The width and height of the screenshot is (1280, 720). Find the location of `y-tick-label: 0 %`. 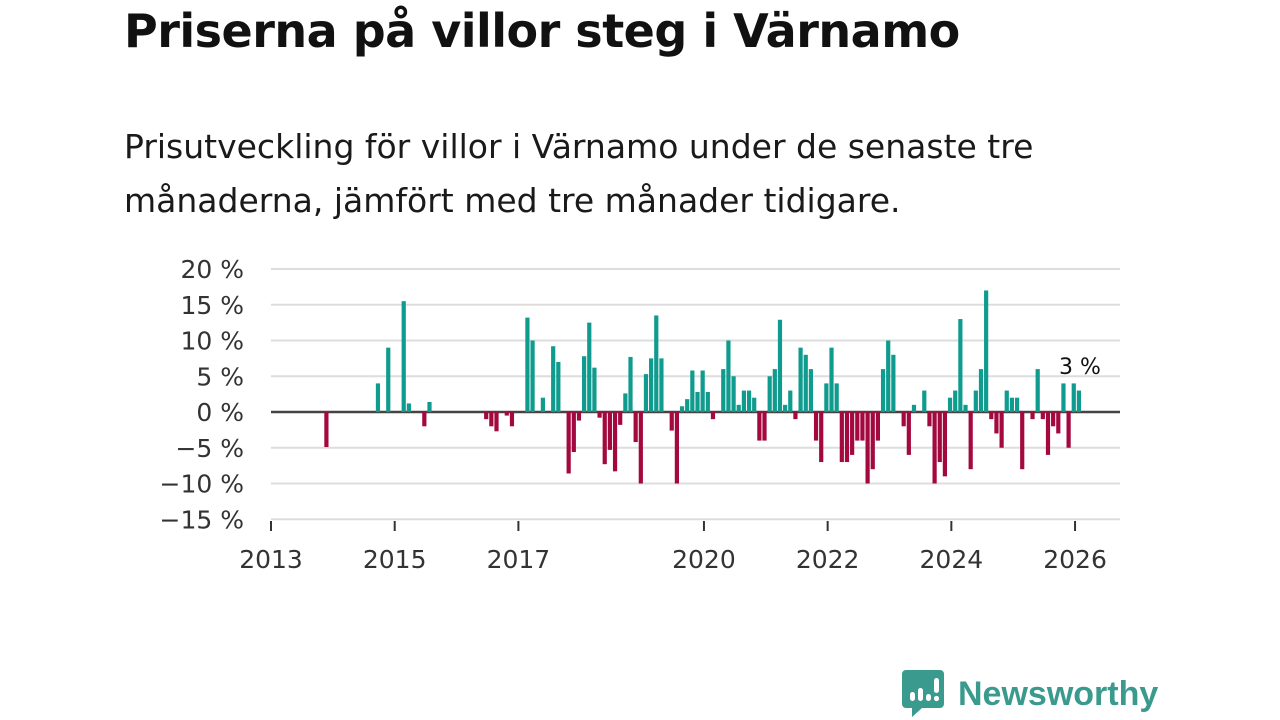

y-tick-label: 0 % is located at coordinates (220, 412).